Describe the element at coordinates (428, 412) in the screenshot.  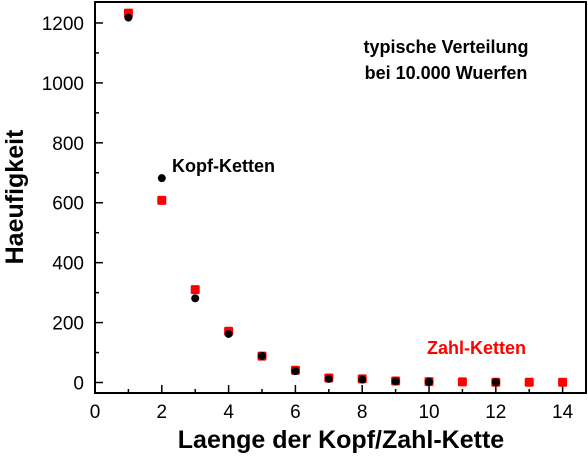
I see `x-tick-label: 10` at that location.